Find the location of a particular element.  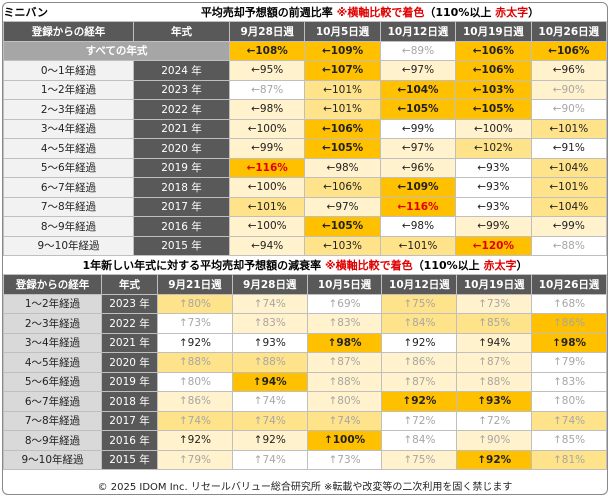

value-cell: ←96% is located at coordinates (418, 167).